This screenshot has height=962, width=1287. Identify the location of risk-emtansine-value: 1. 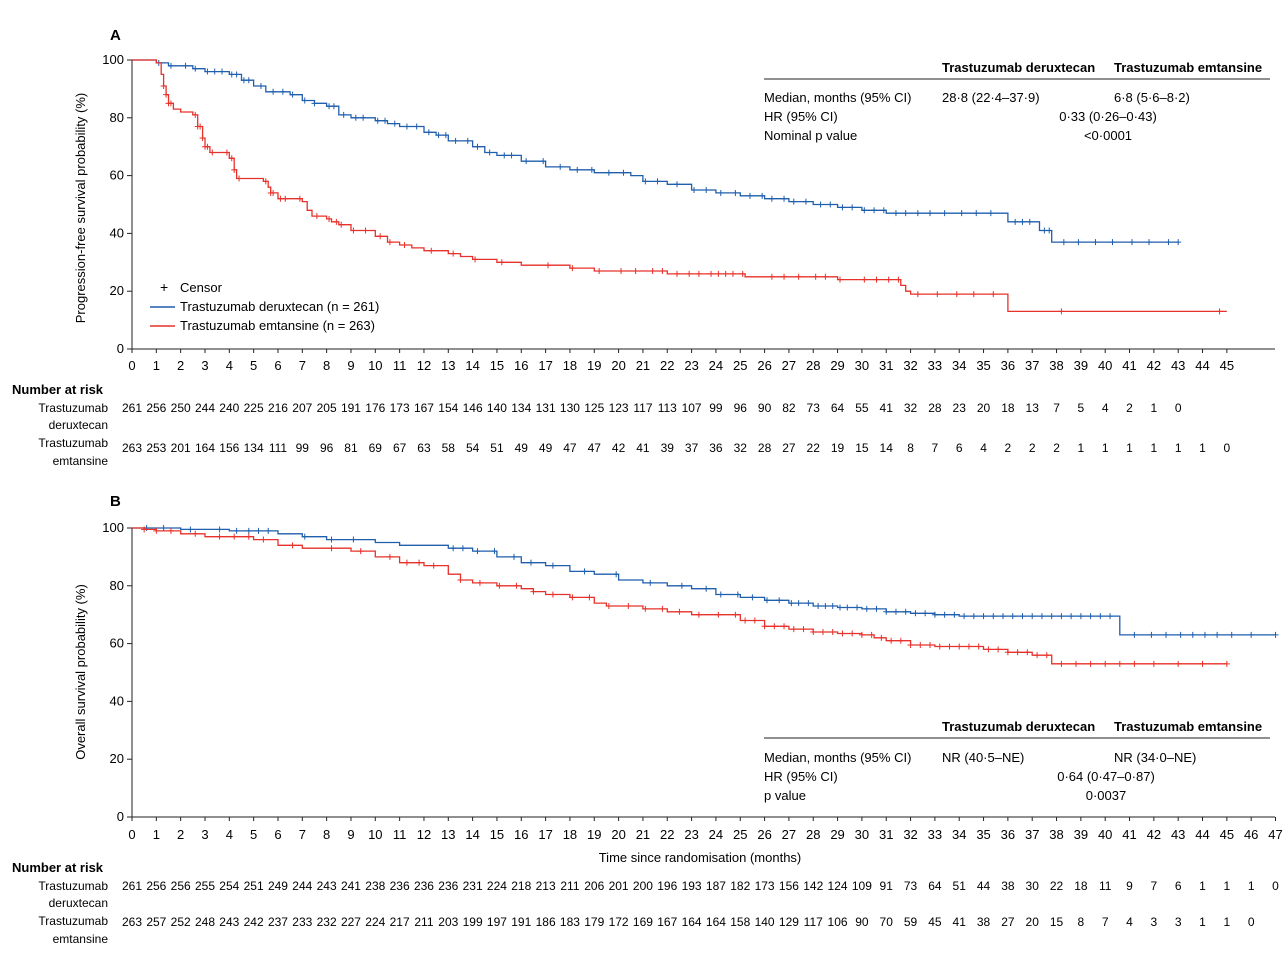
(1081, 448).